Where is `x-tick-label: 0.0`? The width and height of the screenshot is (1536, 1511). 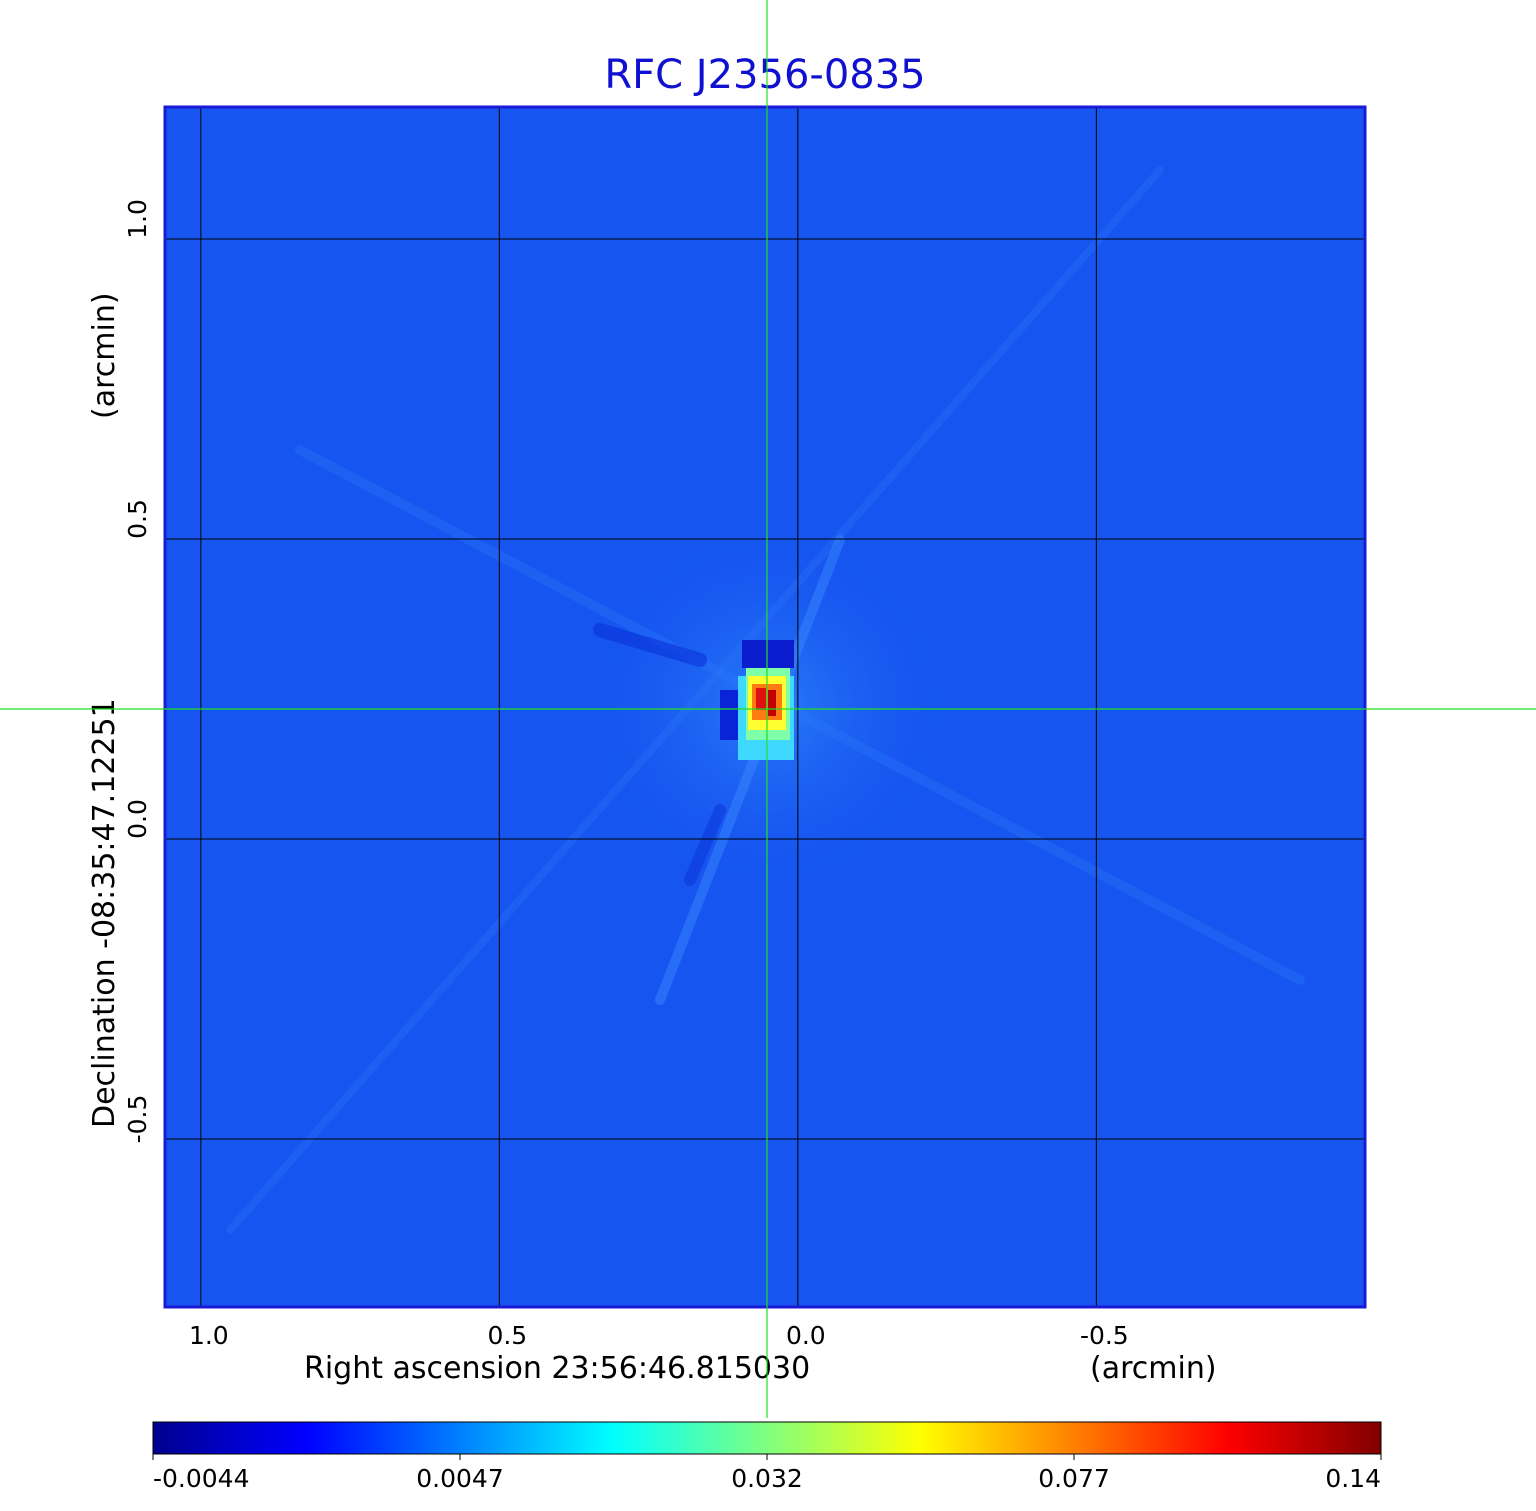 x-tick-label: 0.0 is located at coordinates (806, 1335).